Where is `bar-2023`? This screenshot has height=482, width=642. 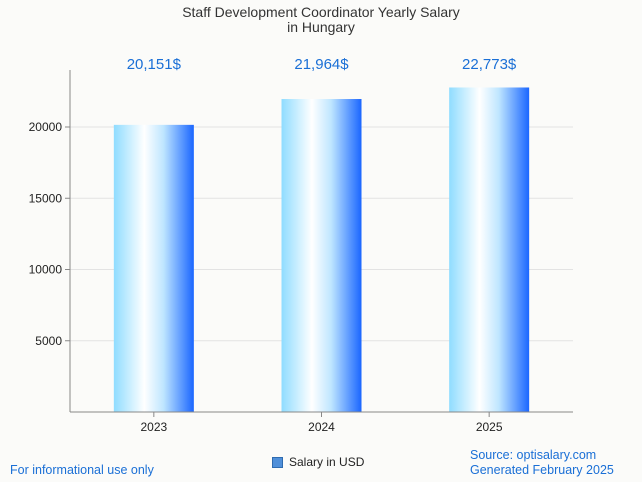 bar-2023 is located at coordinates (153, 268).